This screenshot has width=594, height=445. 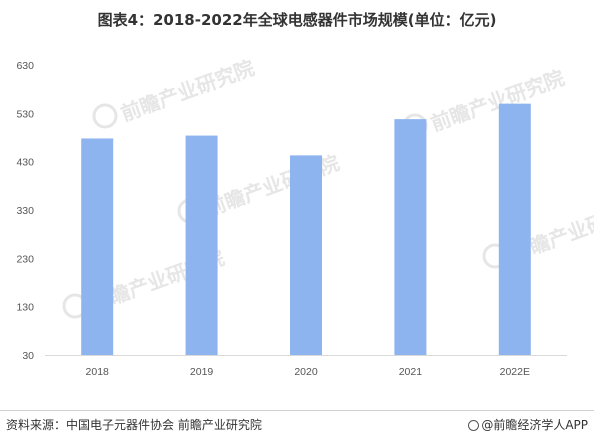 I want to click on bar-2019, so click(x=201, y=245).